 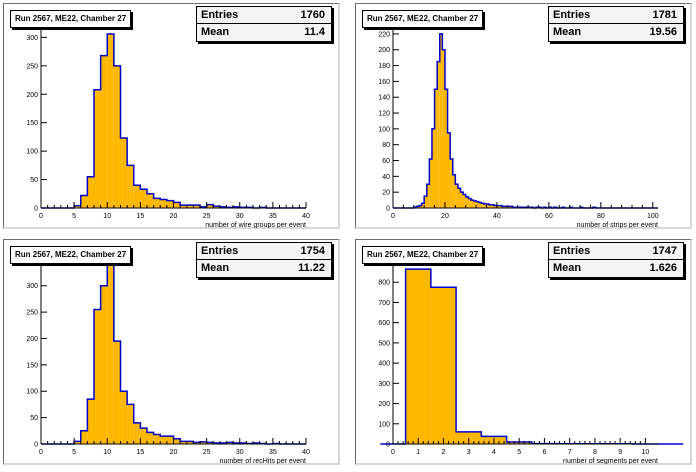 What do you see at coordinates (663, 268) in the screenshot?
I see `mean-value: 1.626` at bounding box center [663, 268].